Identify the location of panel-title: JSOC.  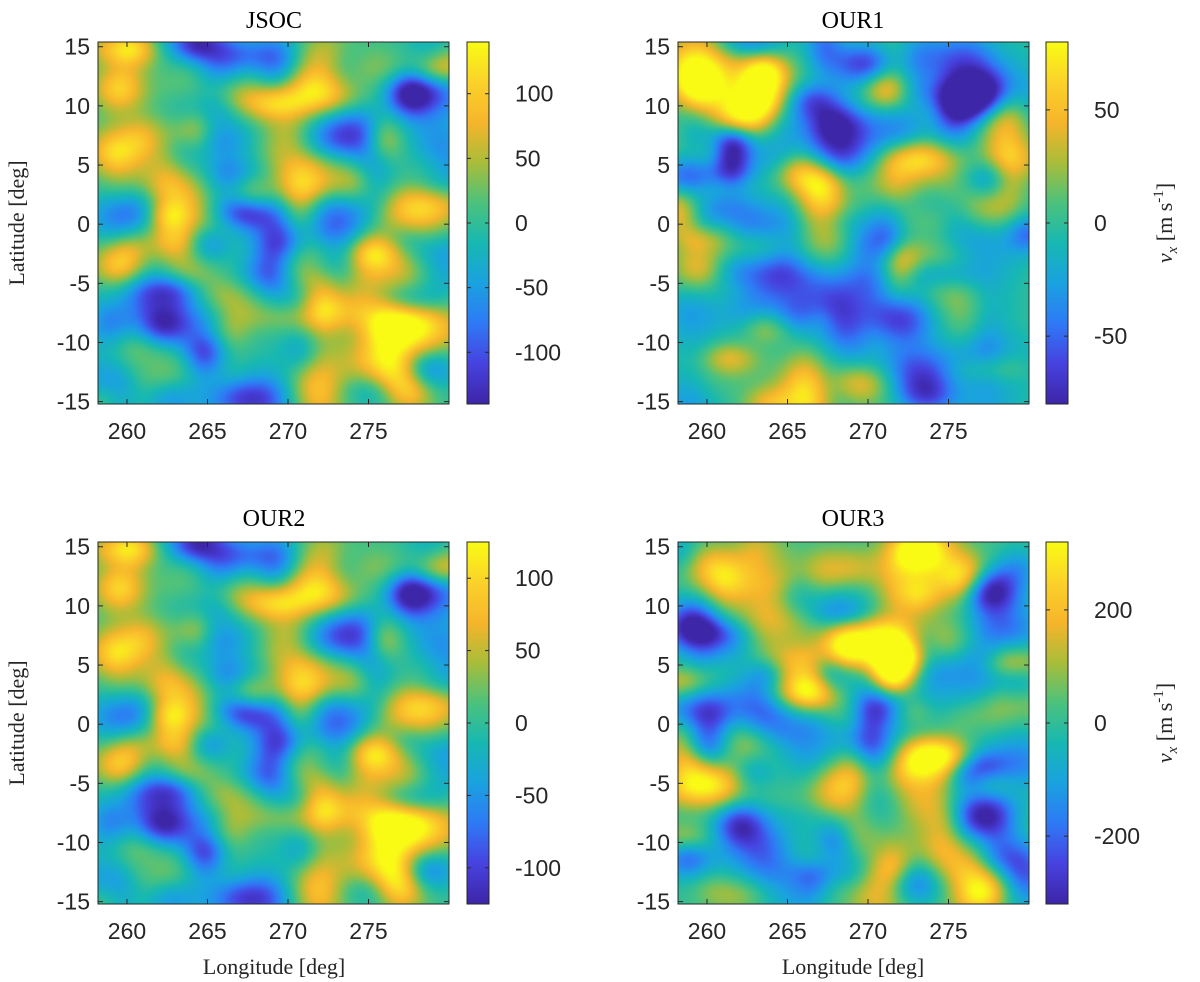
(274, 21).